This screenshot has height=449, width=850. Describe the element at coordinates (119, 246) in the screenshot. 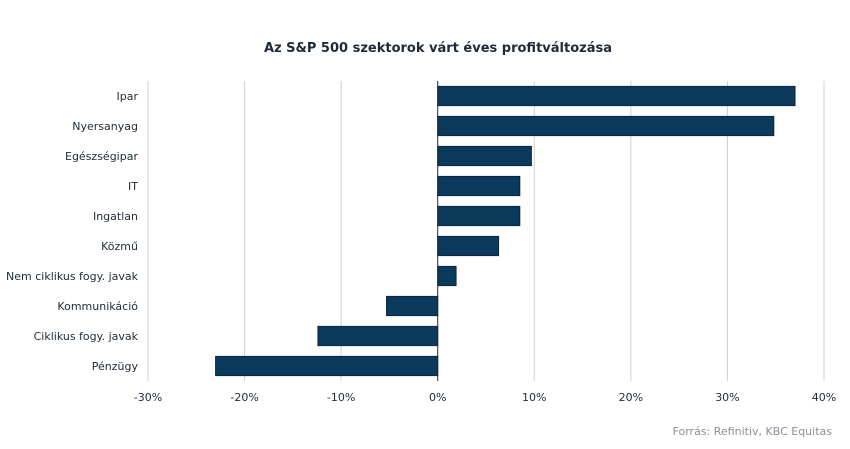

I see `category-label: Közmű` at that location.